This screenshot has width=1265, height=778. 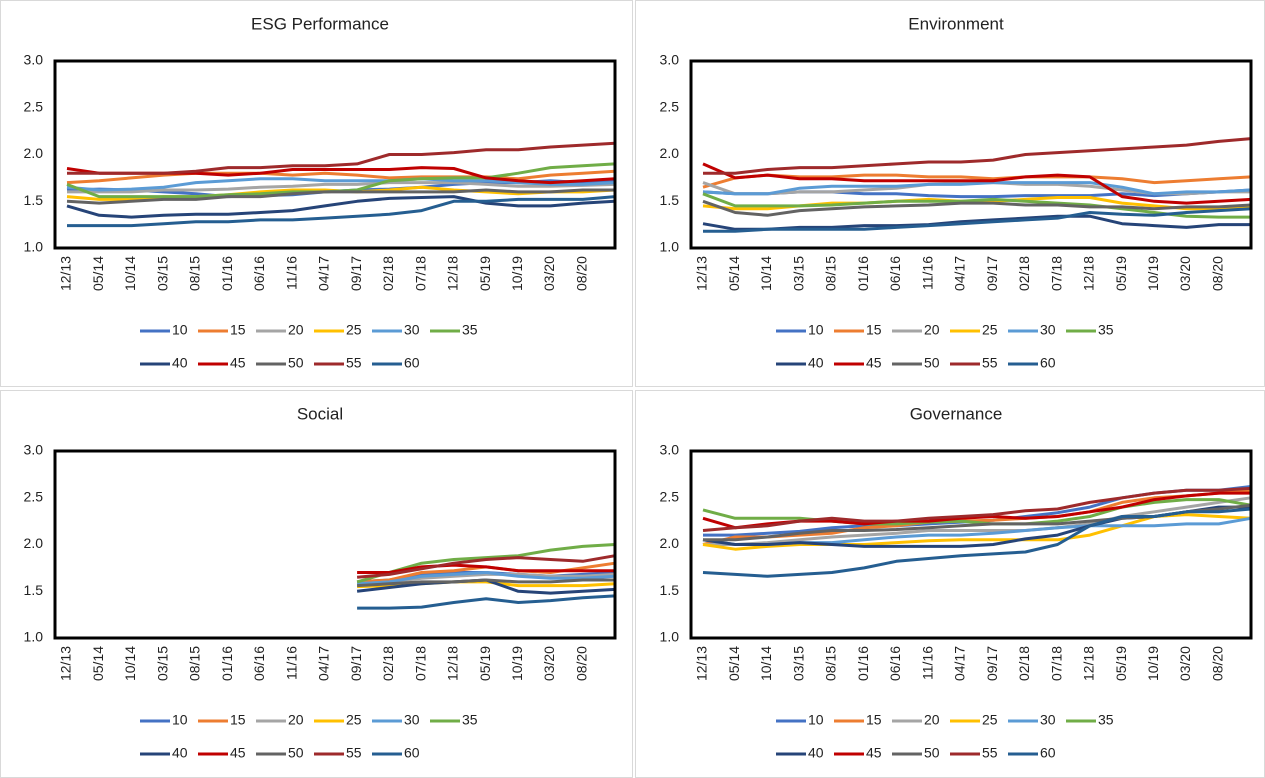 I want to click on y-tick-label: 3.0, so click(x=34, y=450).